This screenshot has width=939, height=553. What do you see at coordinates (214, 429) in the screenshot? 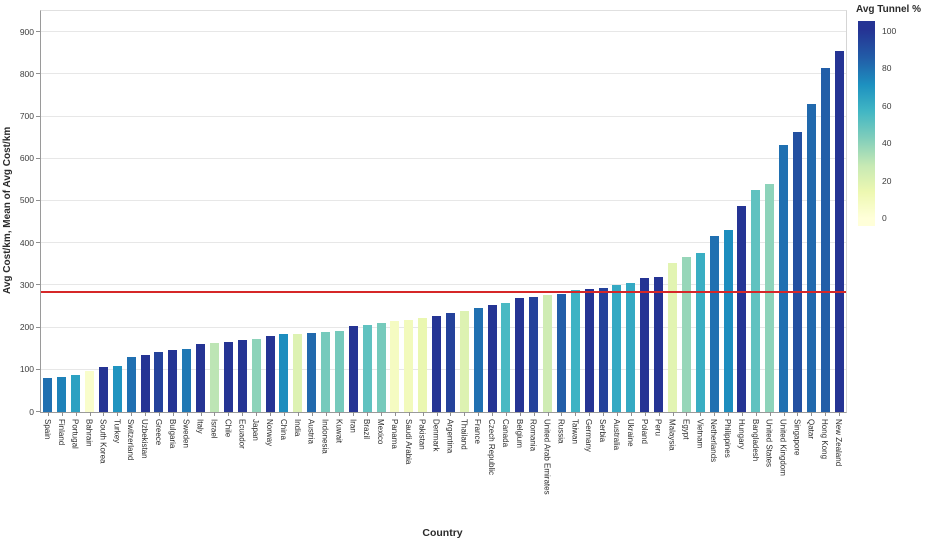
I see `x-tick-label: Israel` at bounding box center [214, 429].